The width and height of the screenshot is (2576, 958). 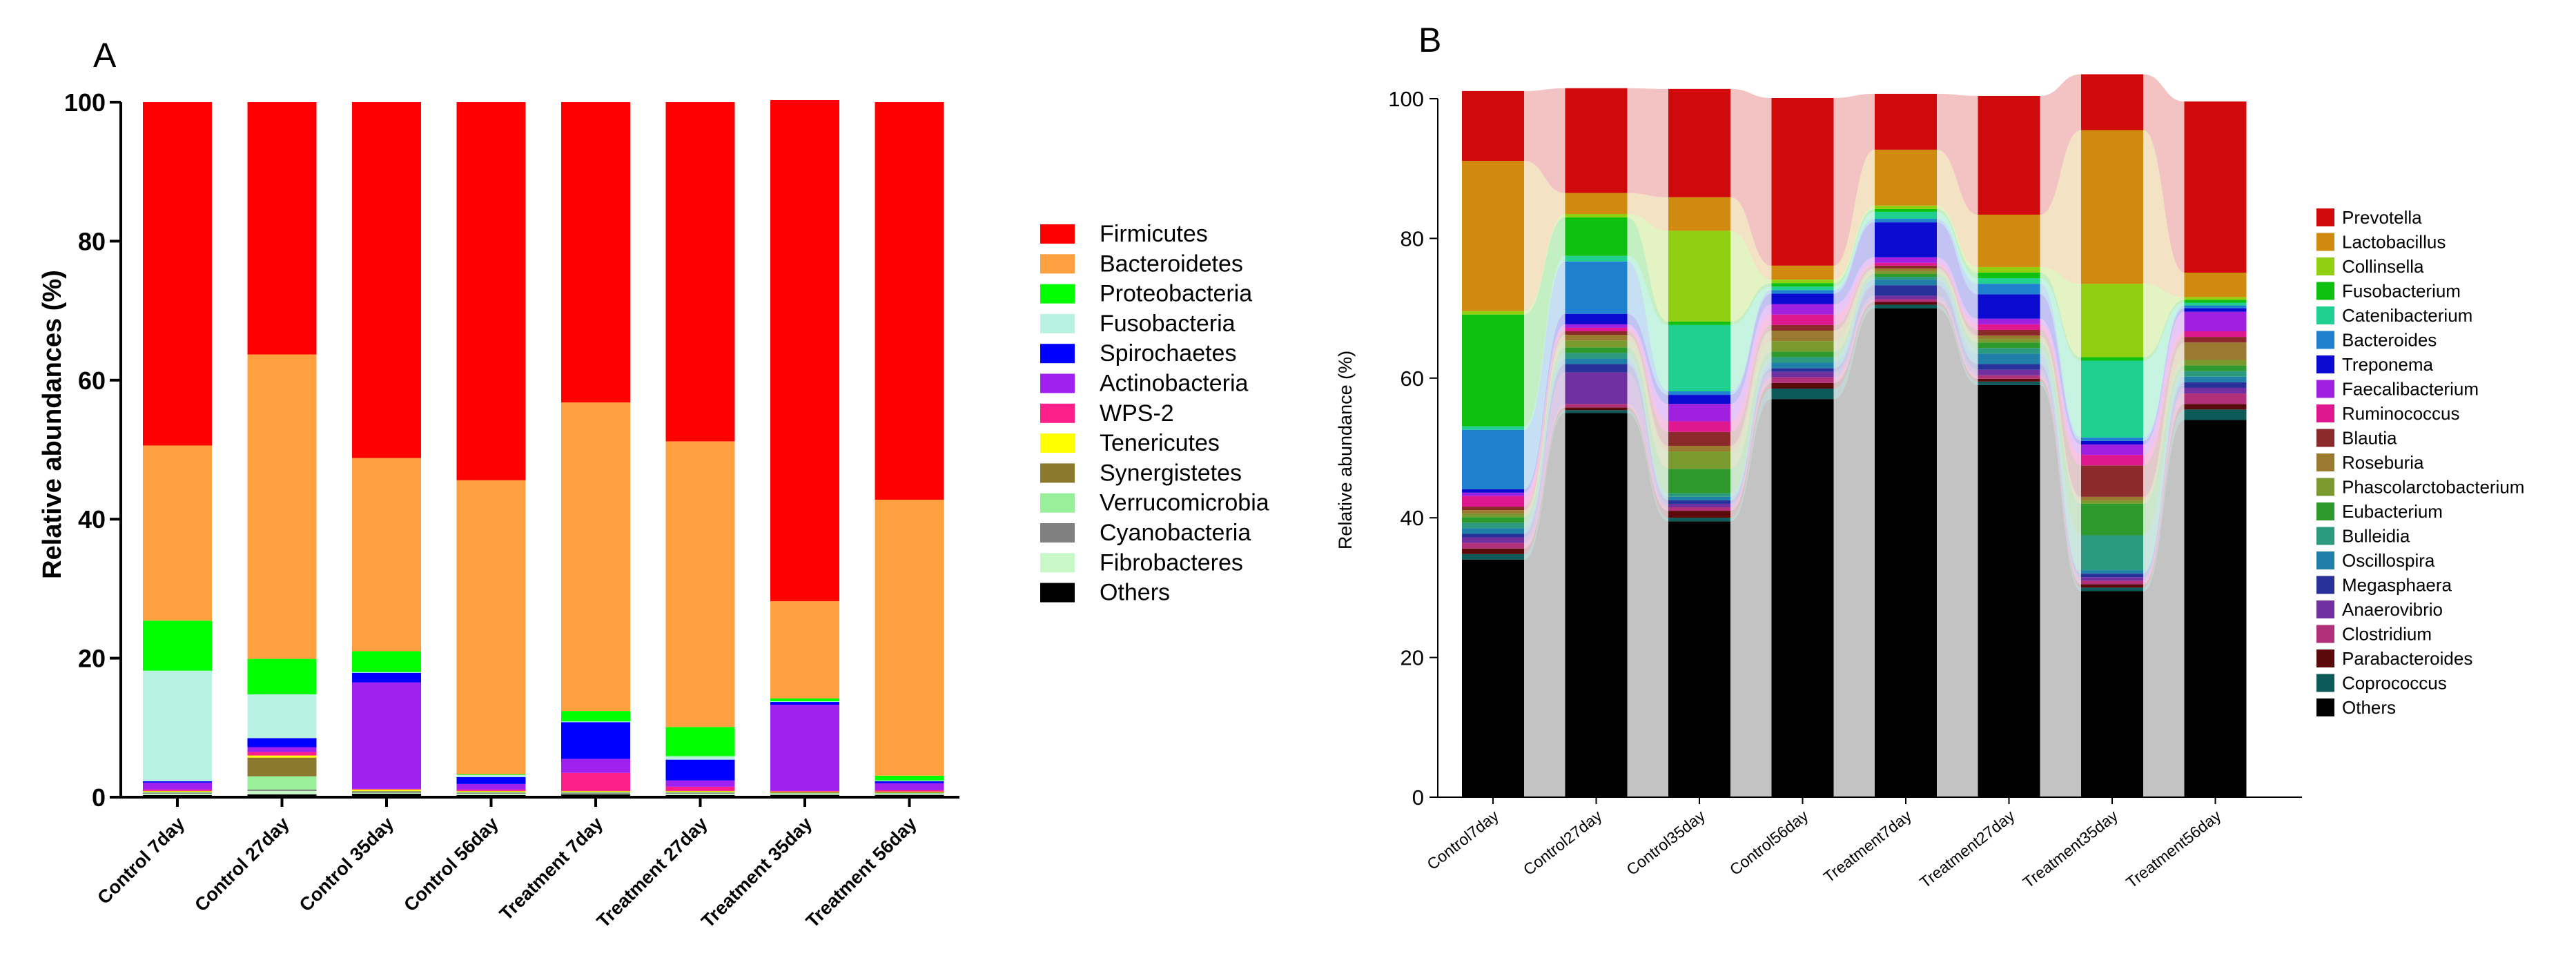 What do you see at coordinates (282, 783) in the screenshot?
I see `panel-a-bar-verrucomicrobia-control-27day` at bounding box center [282, 783].